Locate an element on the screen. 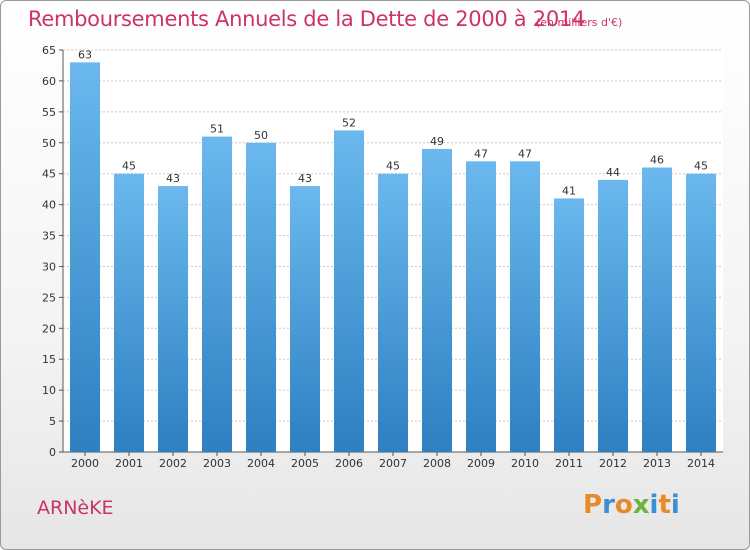 Image resolution: width=750 pixels, height=550 pixels. x-tick-label: 2013 is located at coordinates (657, 463).